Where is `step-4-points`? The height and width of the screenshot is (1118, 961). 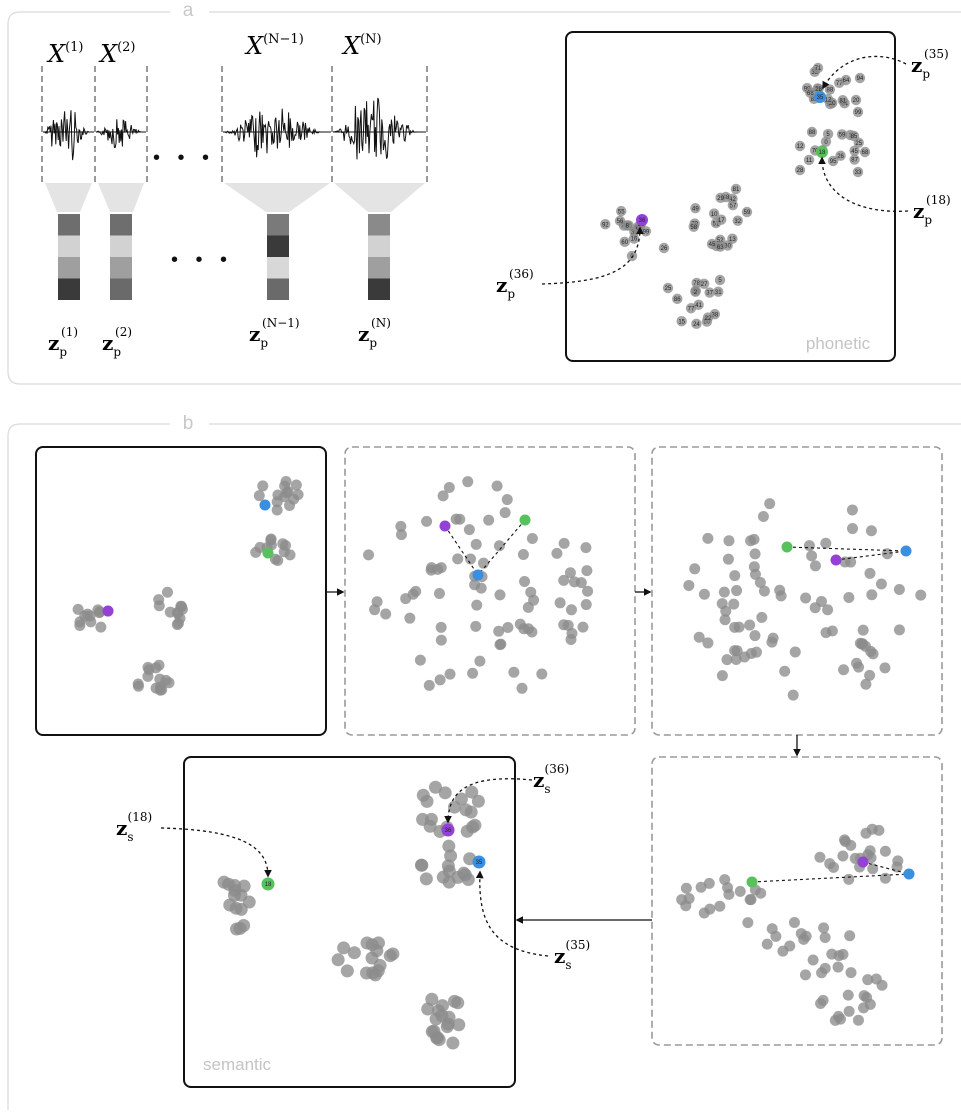
step-4-points is located at coordinates (795, 924).